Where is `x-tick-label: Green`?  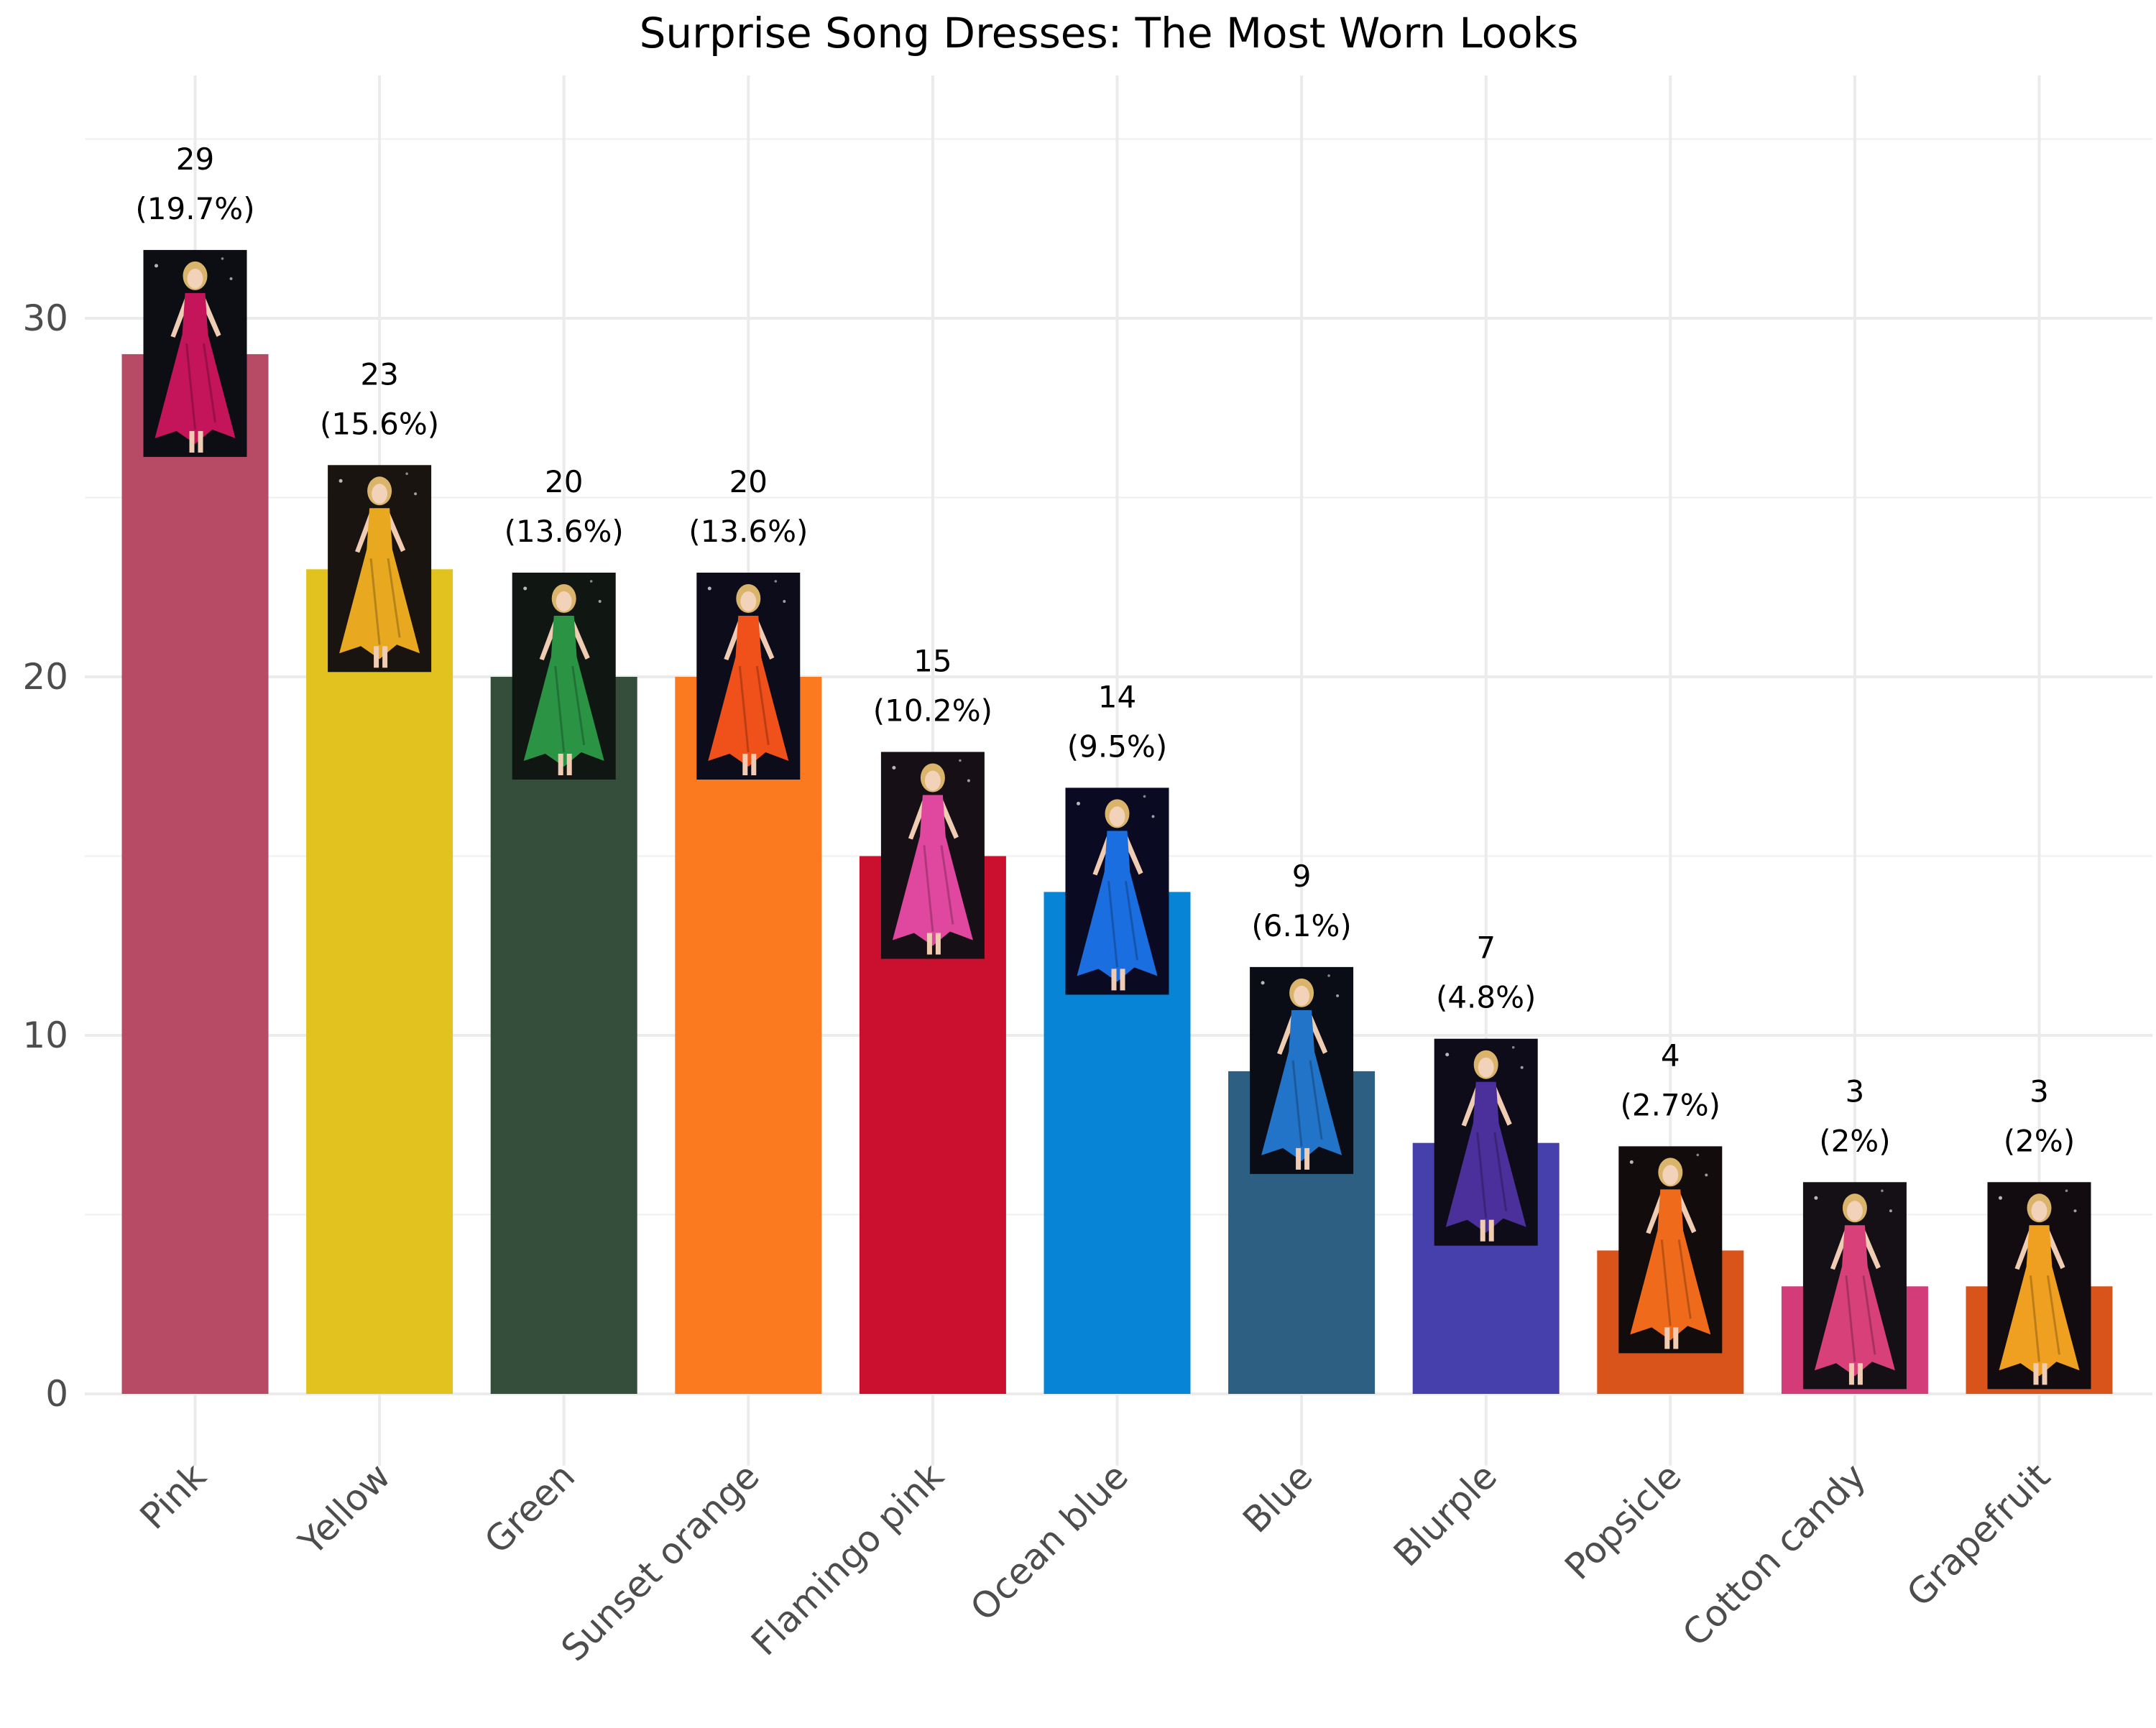 x-tick-label: Green is located at coordinates (530, 1508).